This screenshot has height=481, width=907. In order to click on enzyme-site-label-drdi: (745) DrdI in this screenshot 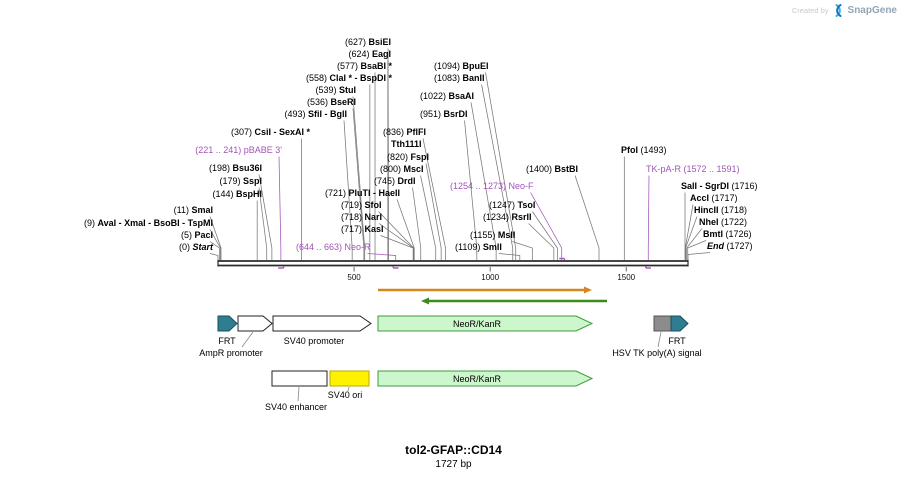, I will do `click(395, 181)`.